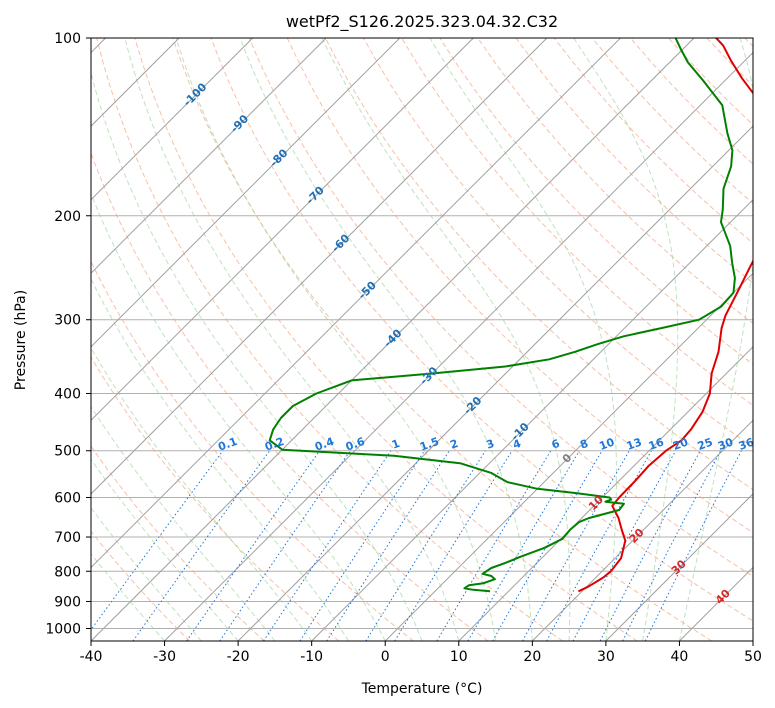  What do you see at coordinates (422, 689) in the screenshot?
I see `x-axis-title: Temperature (°C)` at bounding box center [422, 689].